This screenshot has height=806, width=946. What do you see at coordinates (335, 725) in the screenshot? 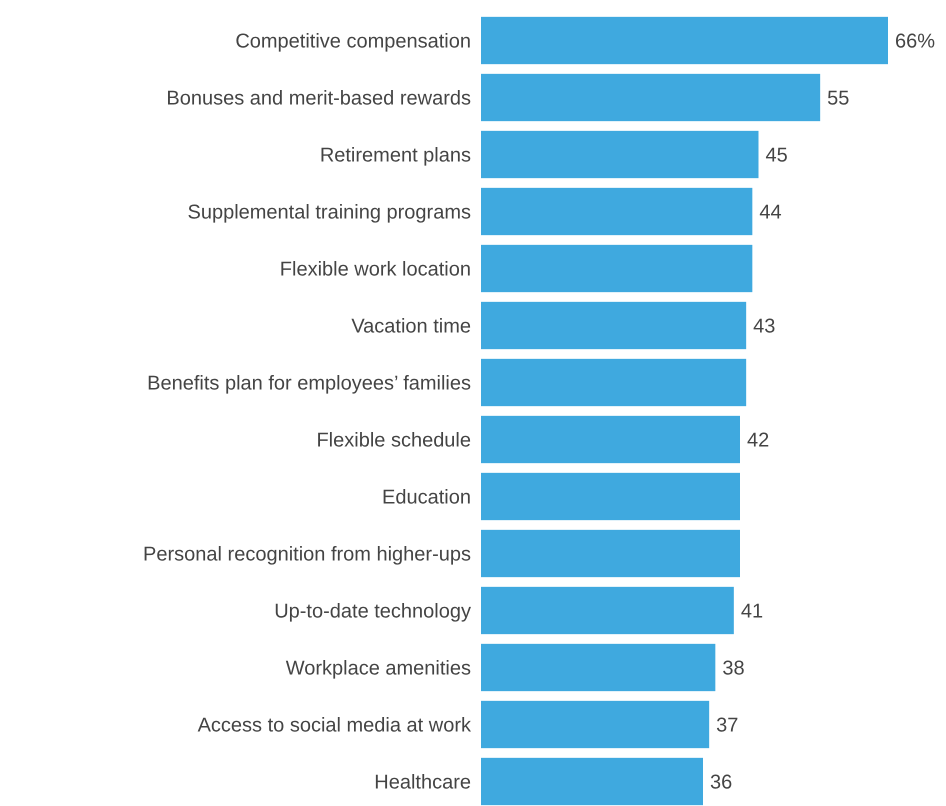
I see `y-tick-label: Access to social media at work` at bounding box center [335, 725].